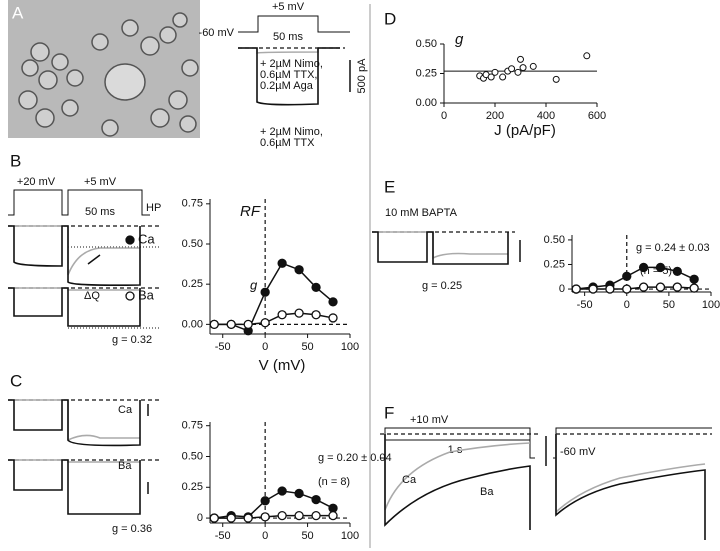 The width and height of the screenshot is (720, 551). I want to click on condition: 0.6µM TTX,, so click(288, 75).